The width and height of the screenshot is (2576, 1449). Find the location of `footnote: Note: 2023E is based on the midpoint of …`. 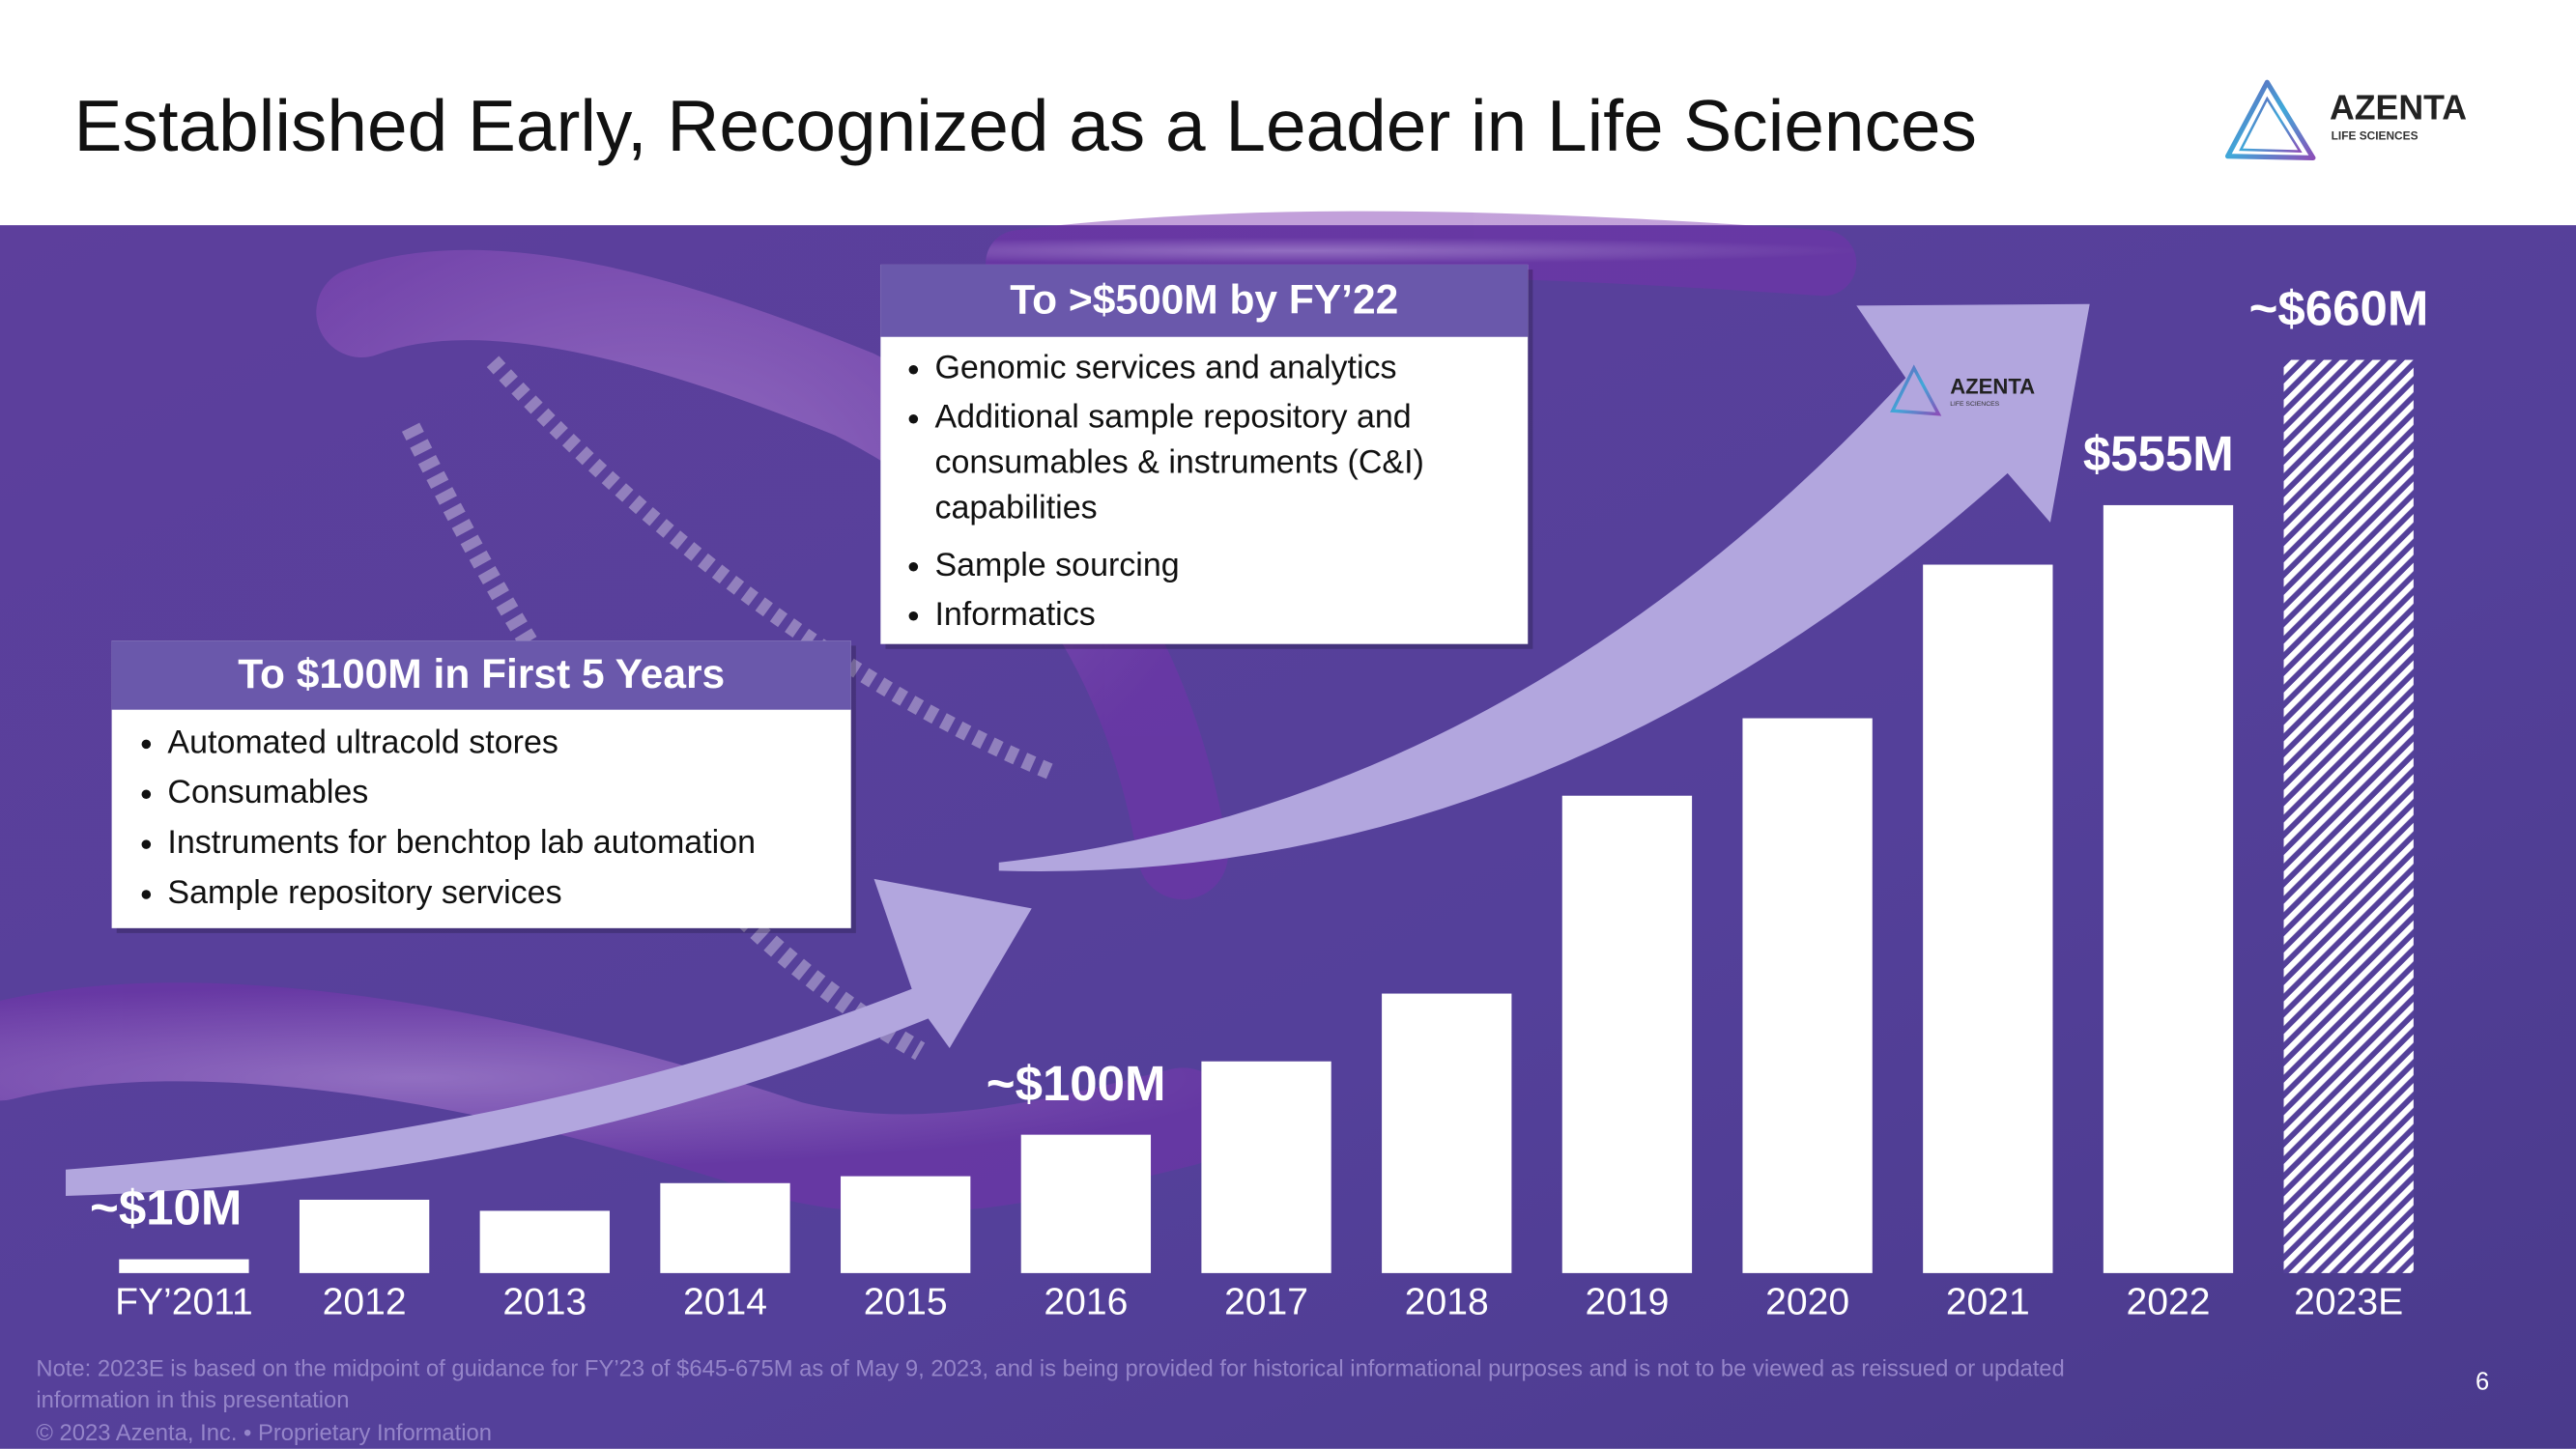

footnote: Note: 2023E is based on the midpoint of … is located at coordinates (1050, 1368).